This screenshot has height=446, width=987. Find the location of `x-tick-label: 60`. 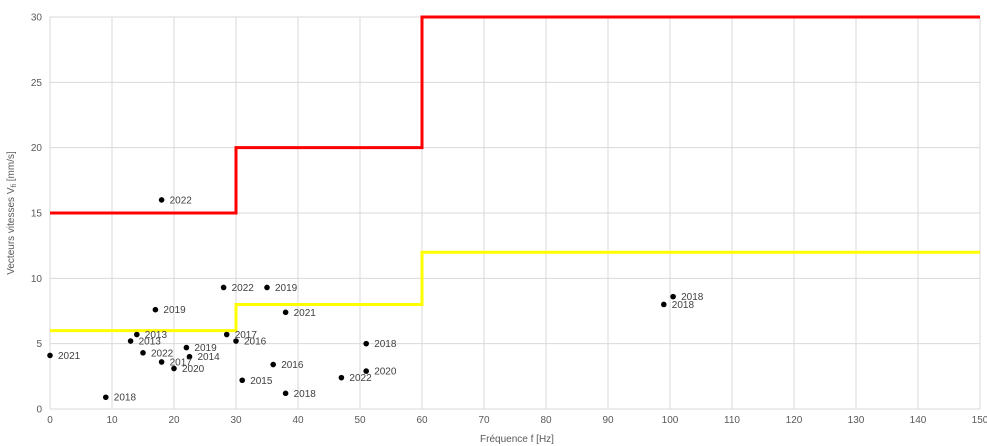

x-tick-label: 60 is located at coordinates (422, 420).